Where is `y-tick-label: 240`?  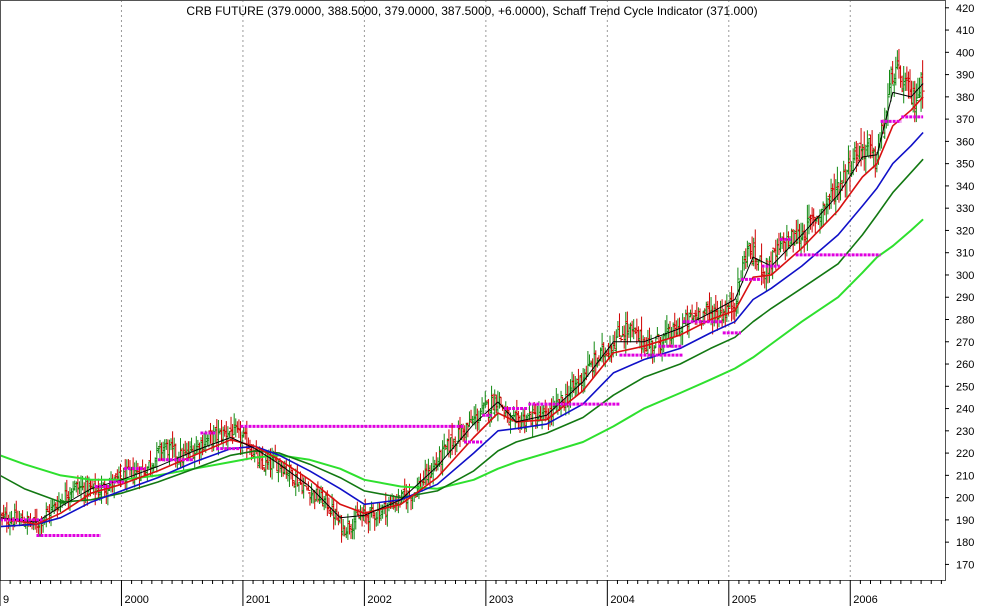 y-tick-label: 240 is located at coordinates (965, 410).